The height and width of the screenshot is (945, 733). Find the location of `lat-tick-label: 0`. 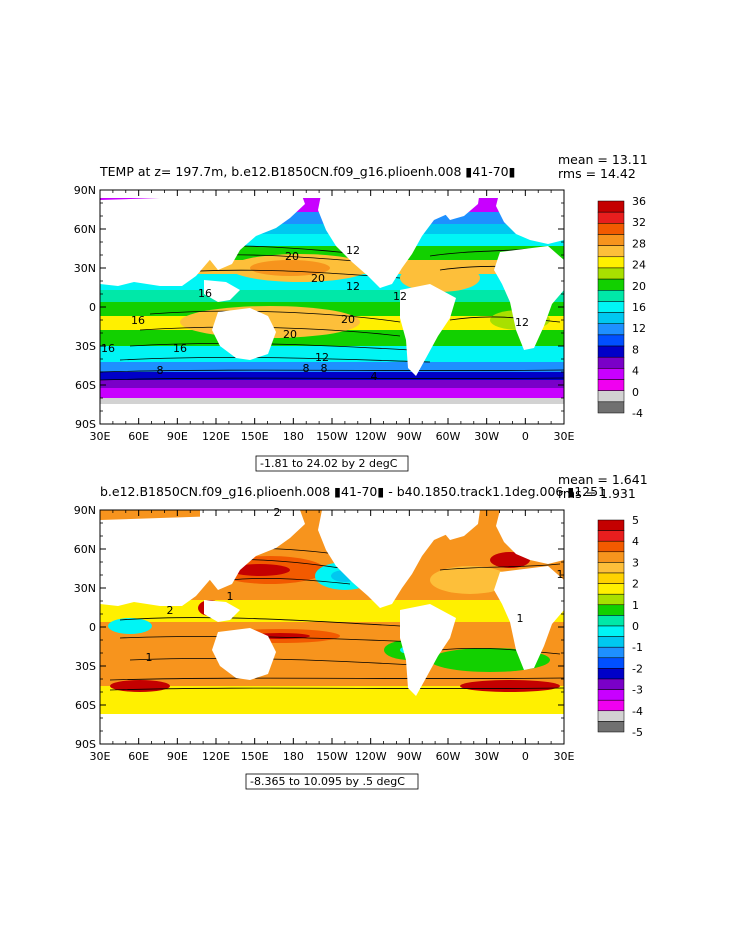

lat-tick-label: 0 is located at coordinates (92, 307).